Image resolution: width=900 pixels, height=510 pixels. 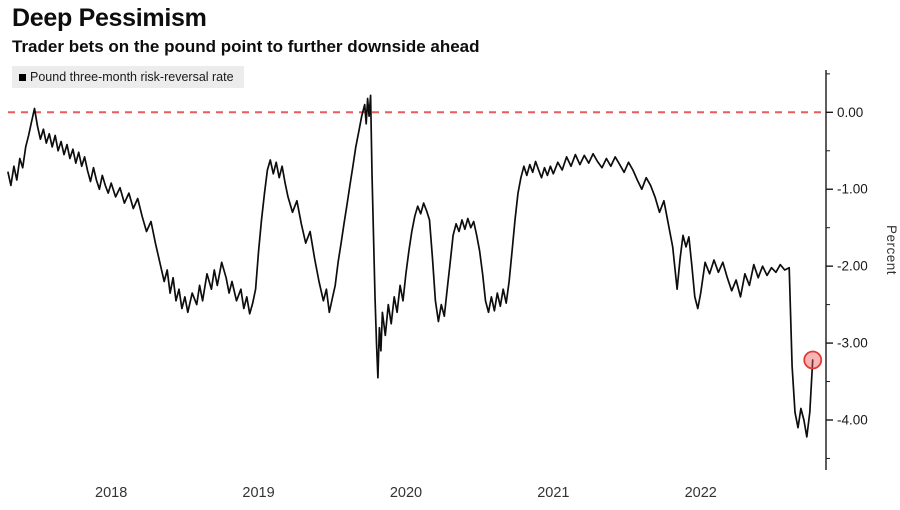 I want to click on chart-title: Deep Pessimism, so click(x=109, y=18).